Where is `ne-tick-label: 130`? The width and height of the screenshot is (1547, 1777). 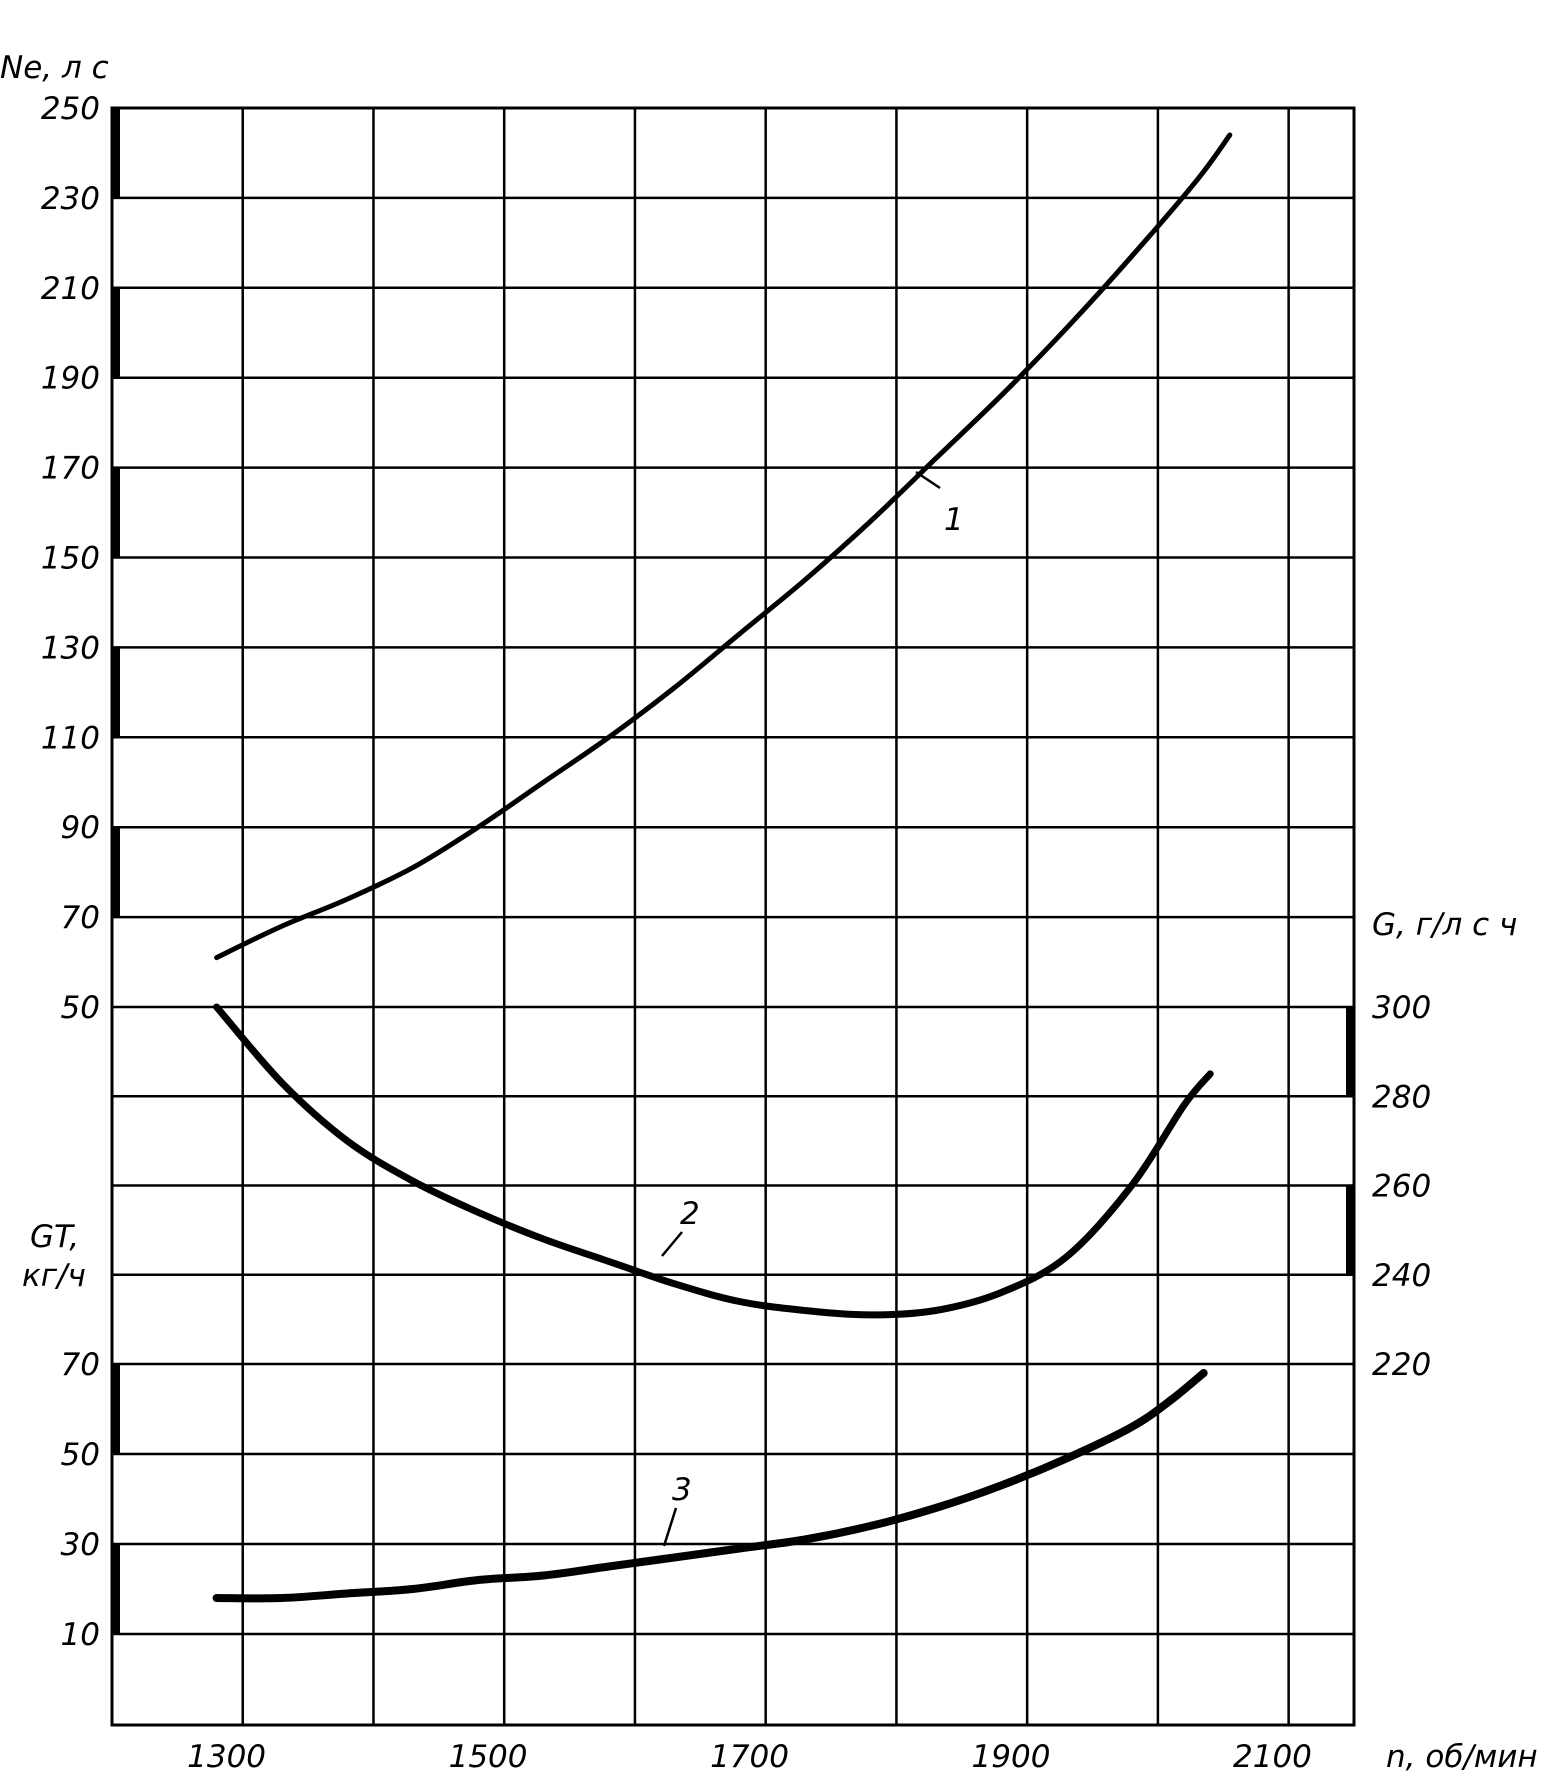
ne-tick-label: 130 is located at coordinates (70, 648).